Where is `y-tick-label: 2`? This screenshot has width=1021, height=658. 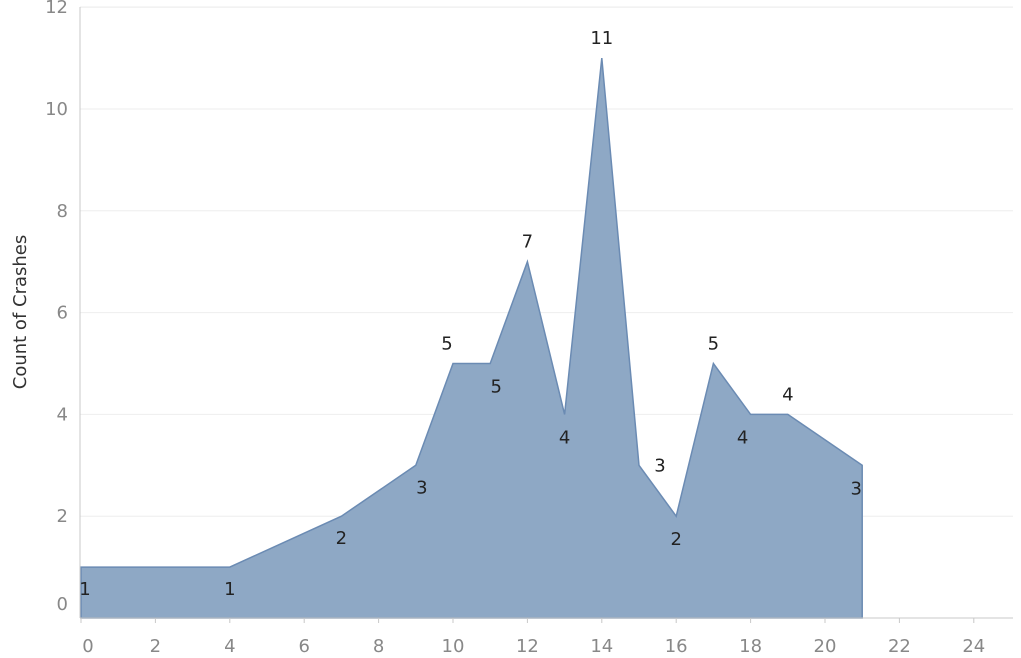
y-tick-label: 2 is located at coordinates (62, 516).